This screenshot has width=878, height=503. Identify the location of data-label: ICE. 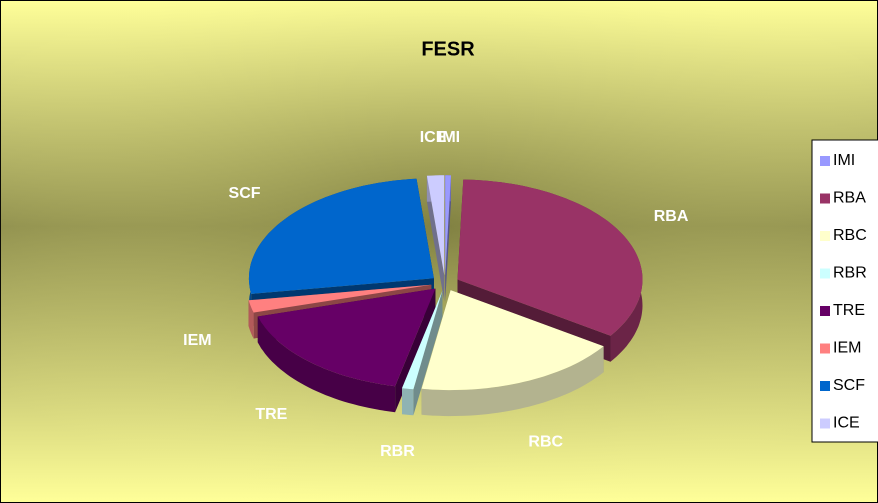
(433, 137).